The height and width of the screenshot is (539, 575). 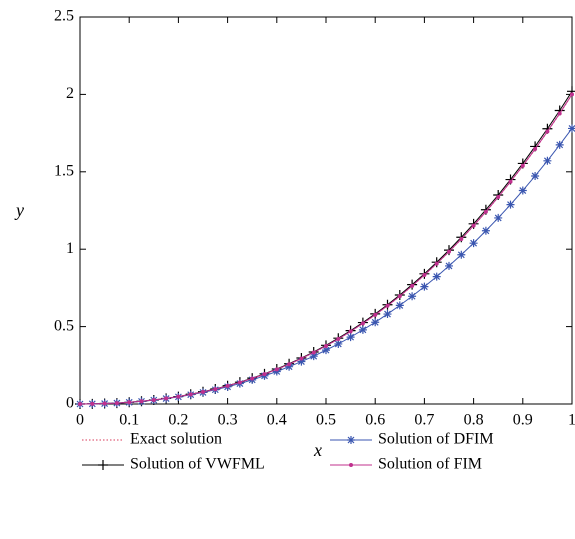 What do you see at coordinates (197, 464) in the screenshot?
I see `legend-label: Solution of VWFML` at bounding box center [197, 464].